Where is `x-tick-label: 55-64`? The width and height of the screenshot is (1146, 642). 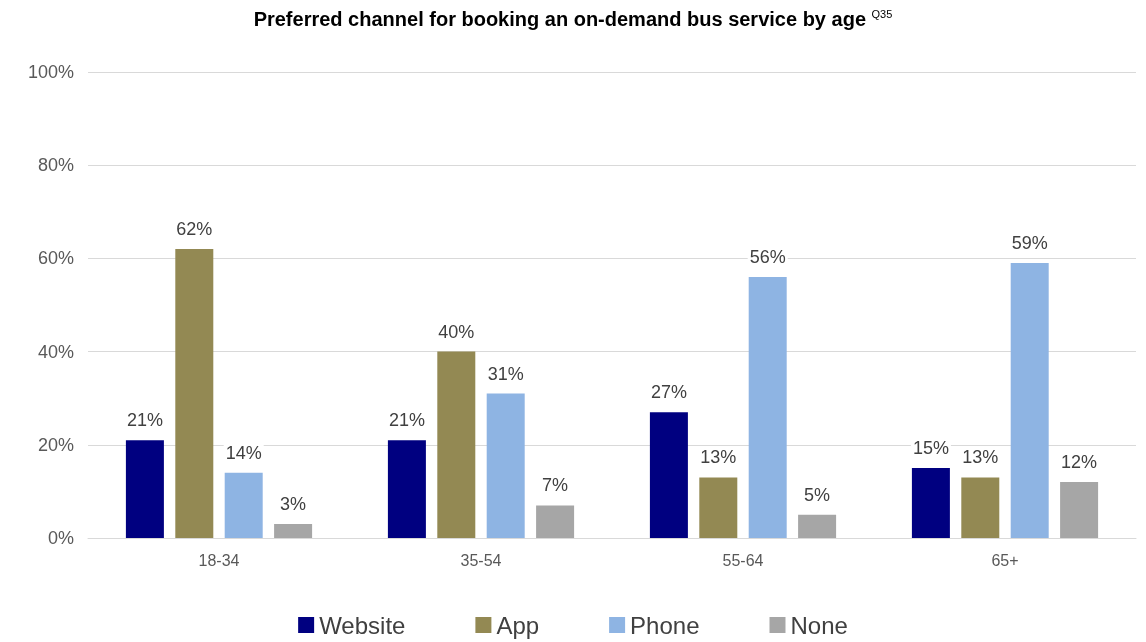
x-tick-label: 55-64 is located at coordinates (743, 560).